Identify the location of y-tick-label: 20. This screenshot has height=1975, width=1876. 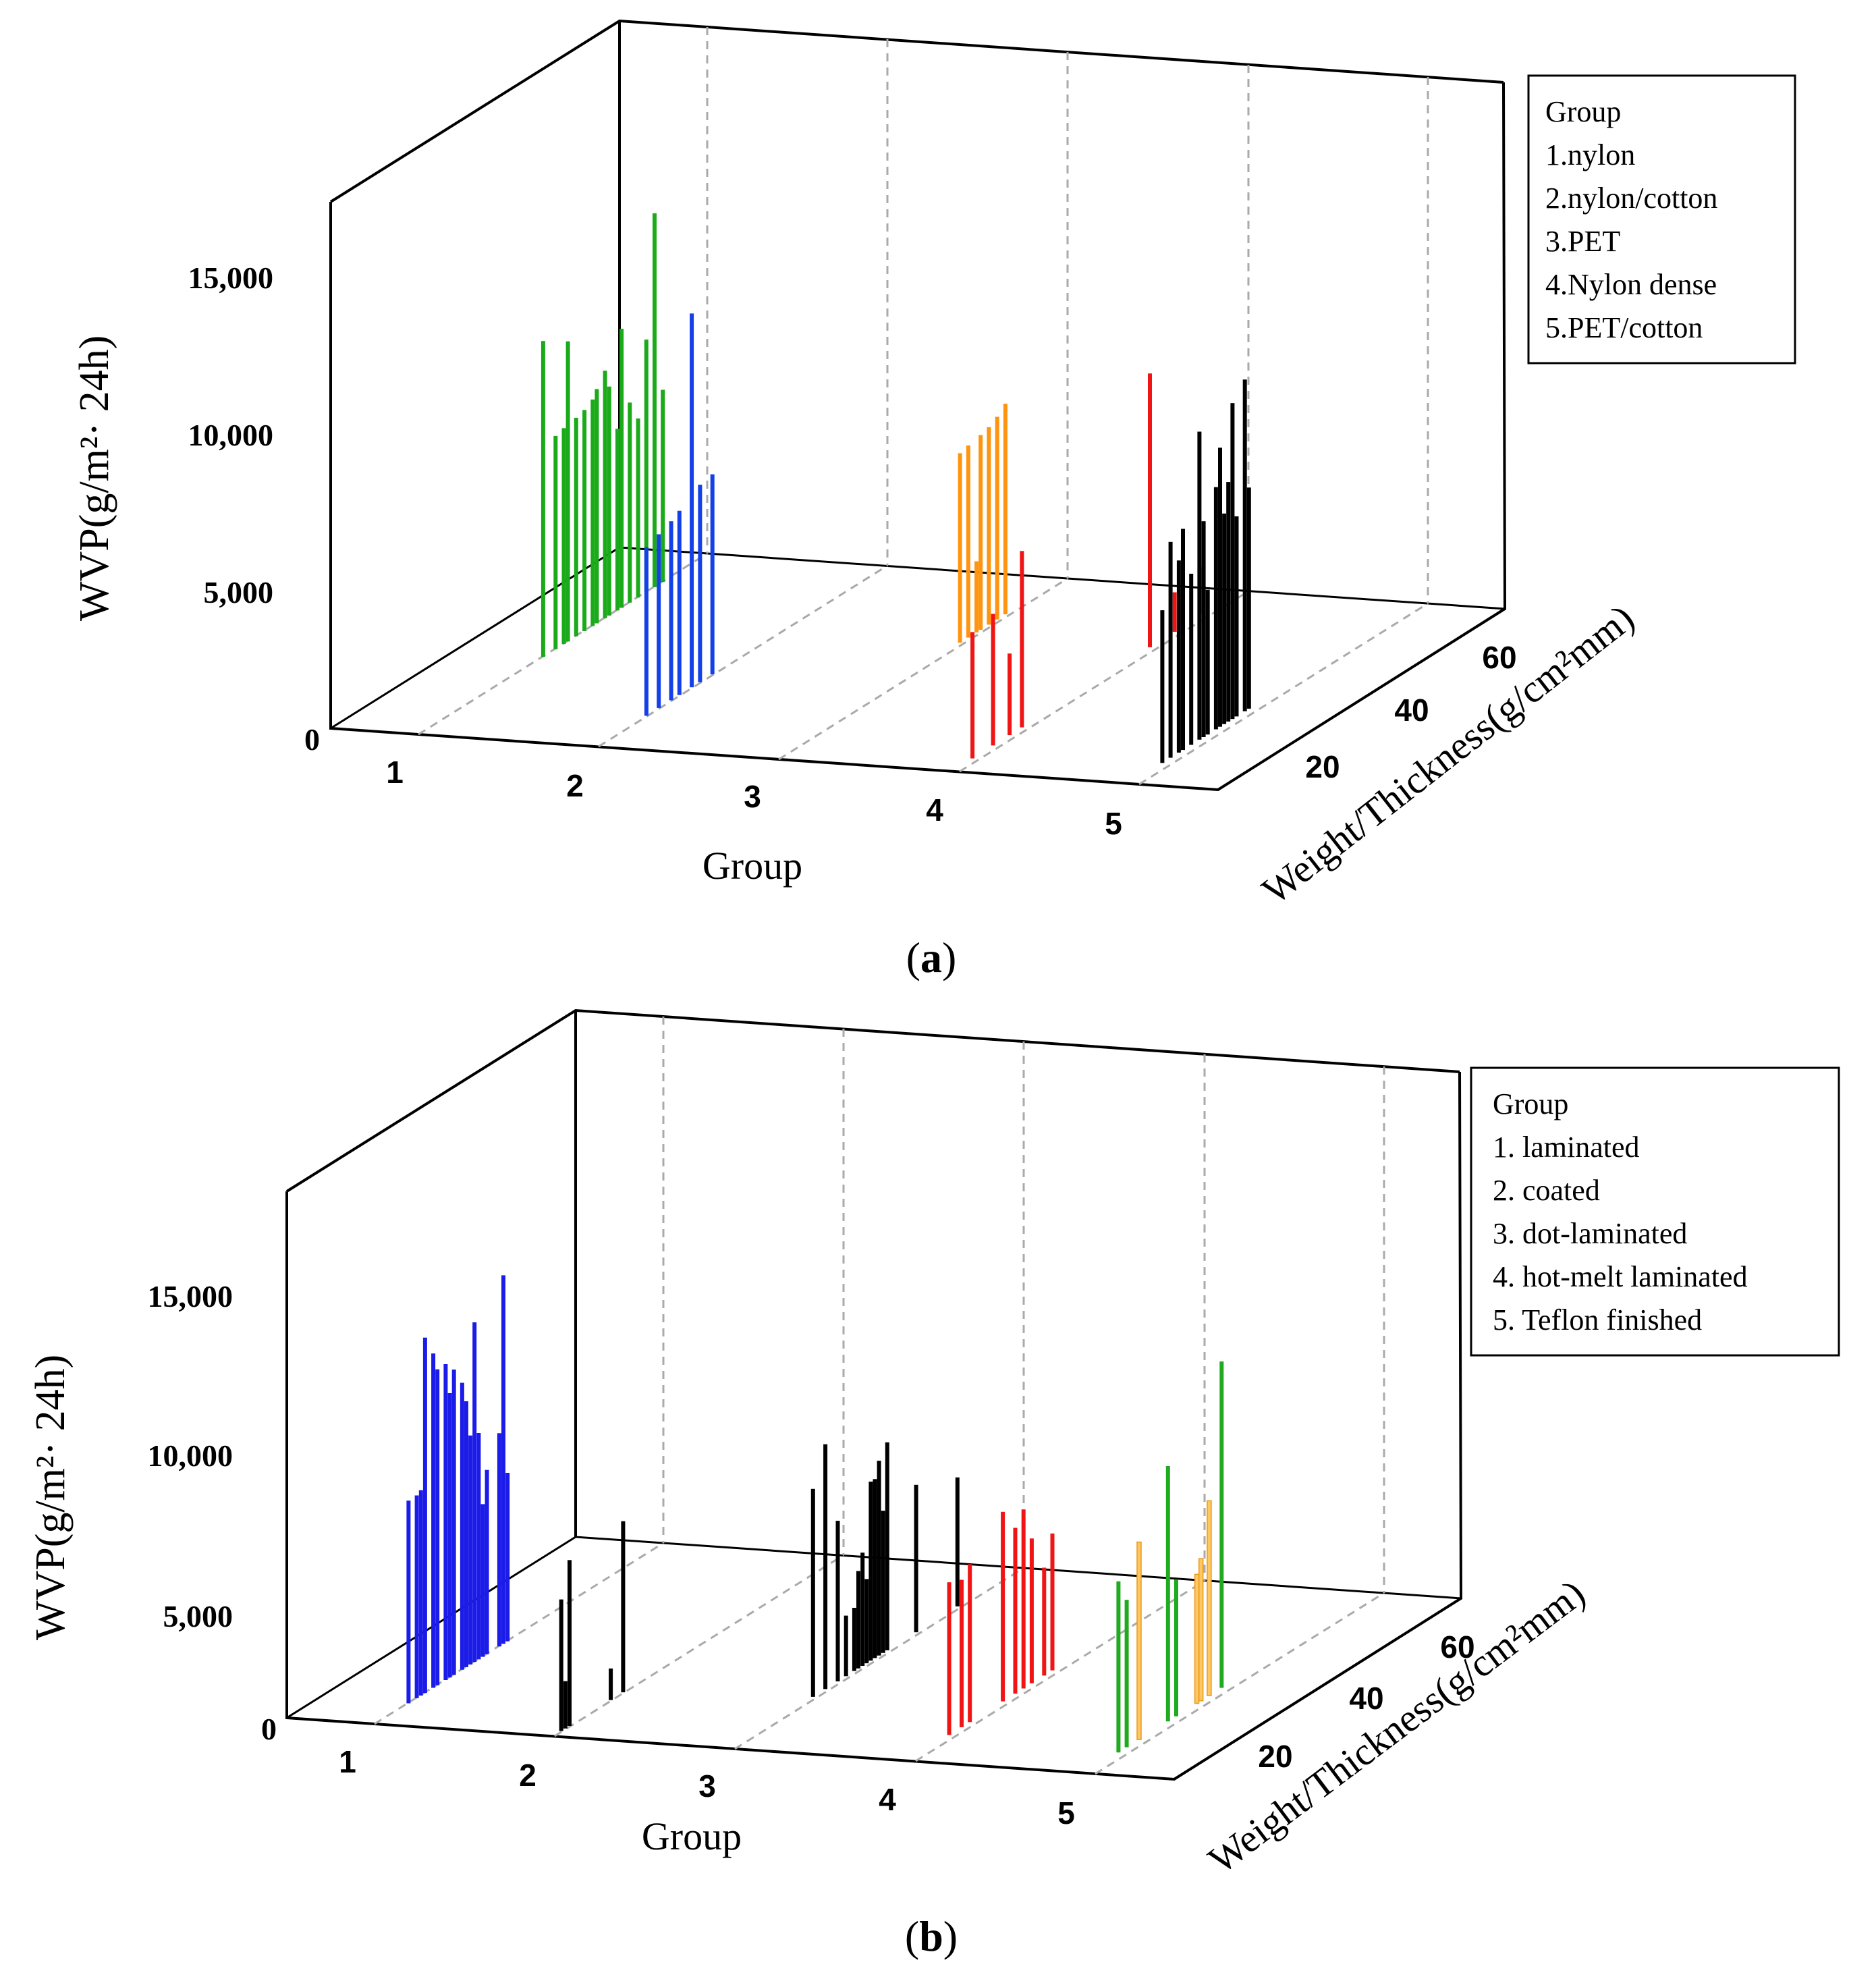
(1275, 1757).